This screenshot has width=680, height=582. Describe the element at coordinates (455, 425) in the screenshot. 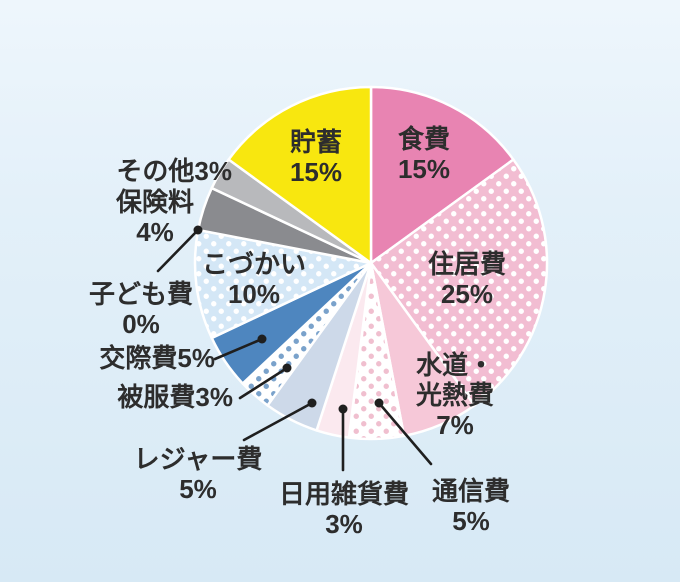

I see `slice-percent-text: 7%` at that location.